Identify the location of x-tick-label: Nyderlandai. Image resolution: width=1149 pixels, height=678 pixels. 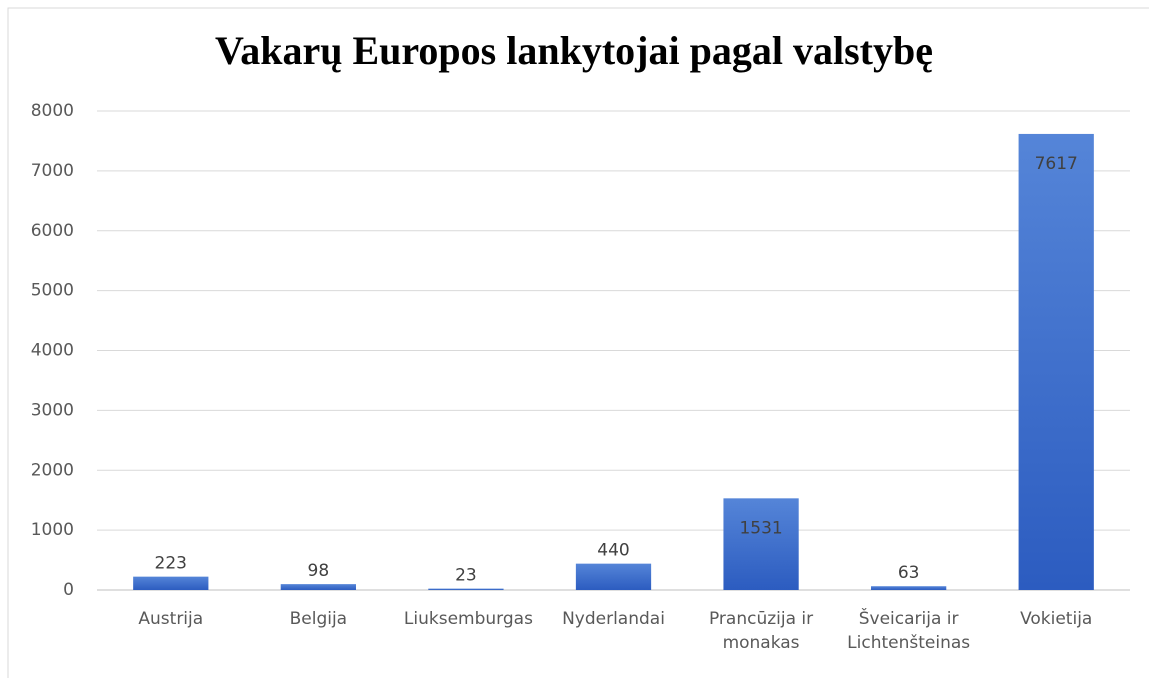
(613, 619).